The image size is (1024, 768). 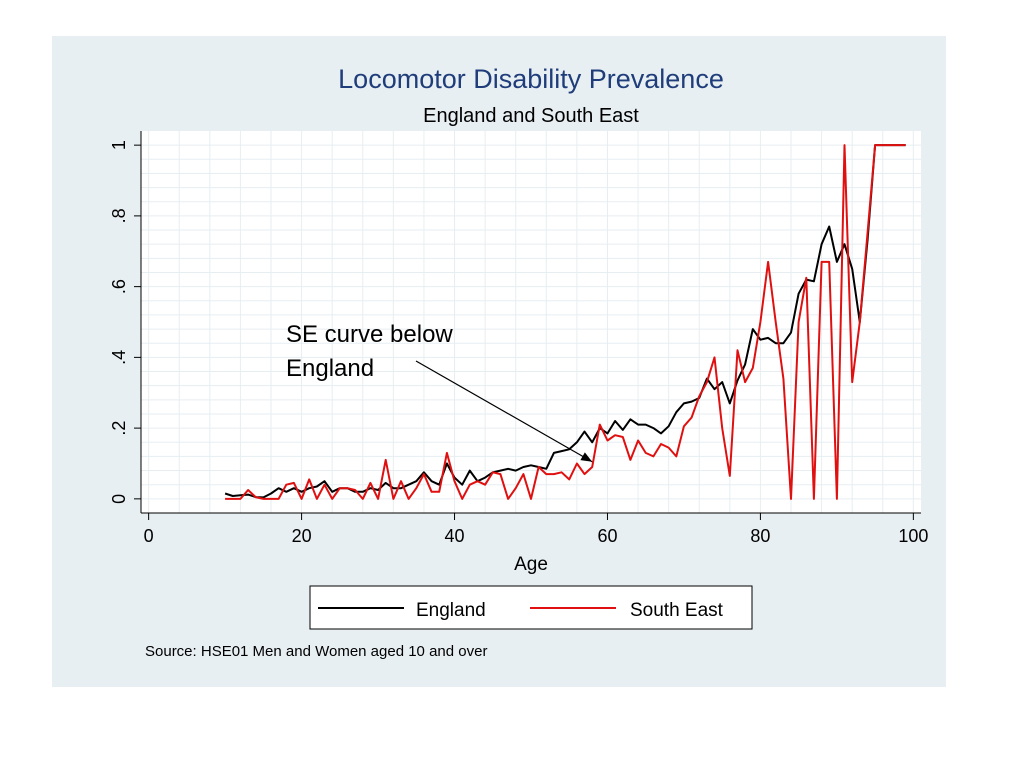 I want to click on annotation-arrow, so click(x=504, y=411).